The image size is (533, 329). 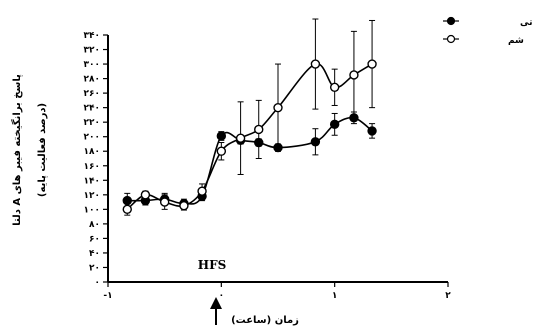 I want to click on legend-item-neuropathy: نوروپاتی, so click(x=488, y=22).